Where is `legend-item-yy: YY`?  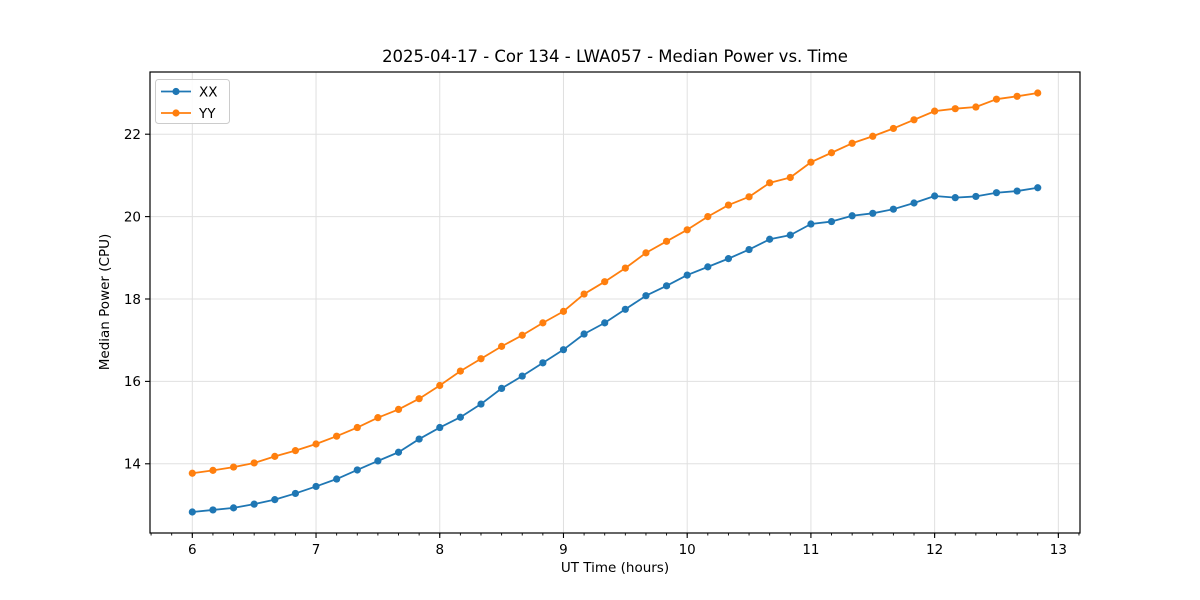
legend-item-yy: YY is located at coordinates (188, 114).